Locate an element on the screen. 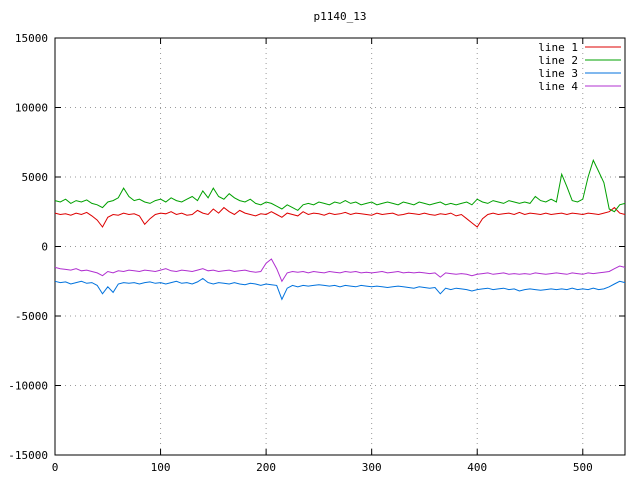  x-tick-label: 200 is located at coordinates (266, 467).